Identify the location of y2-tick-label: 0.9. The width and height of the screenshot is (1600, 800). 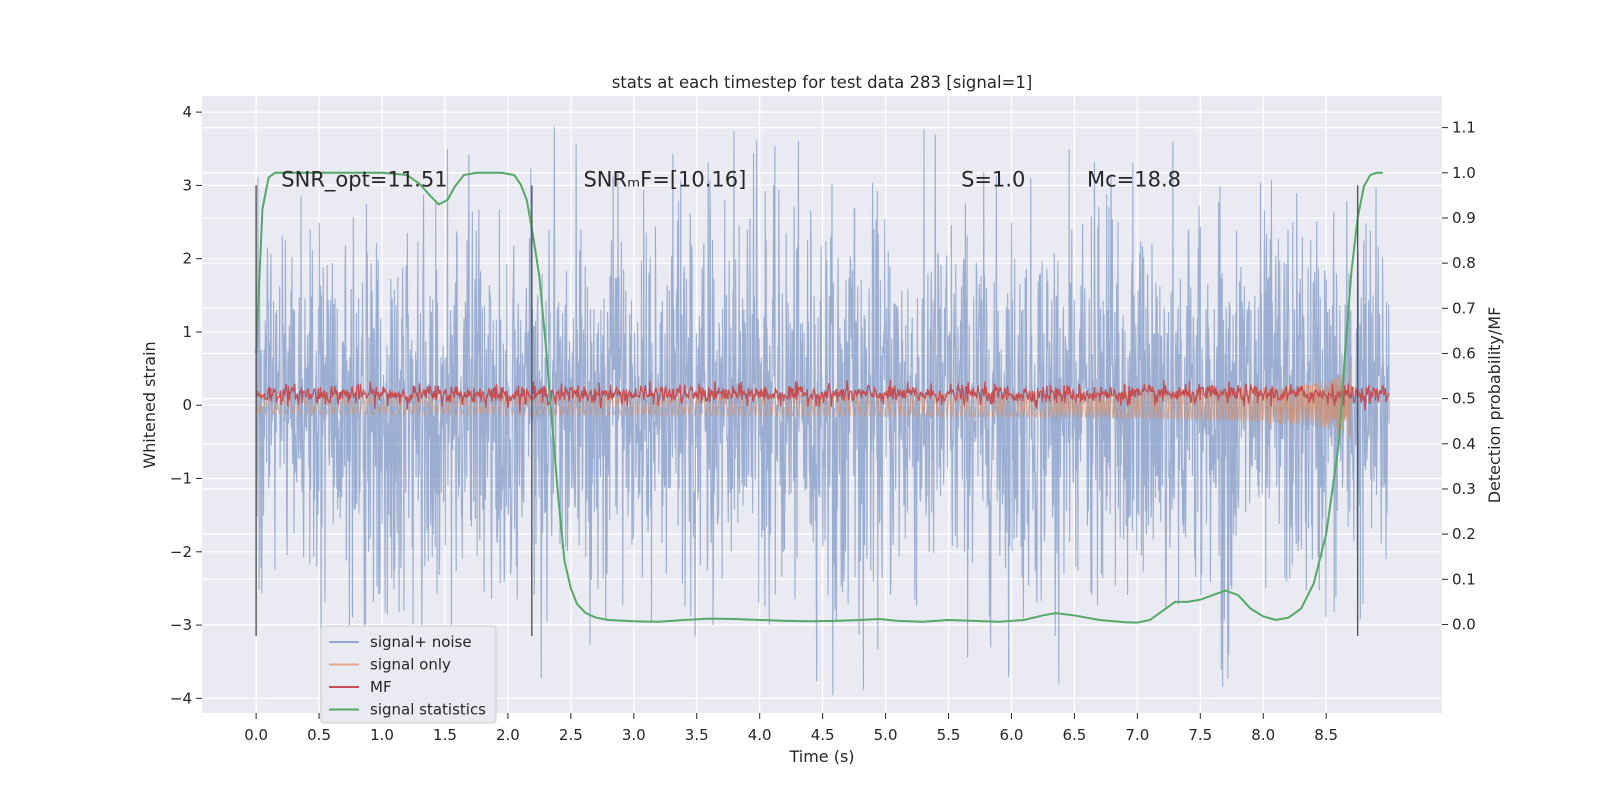
(1464, 218).